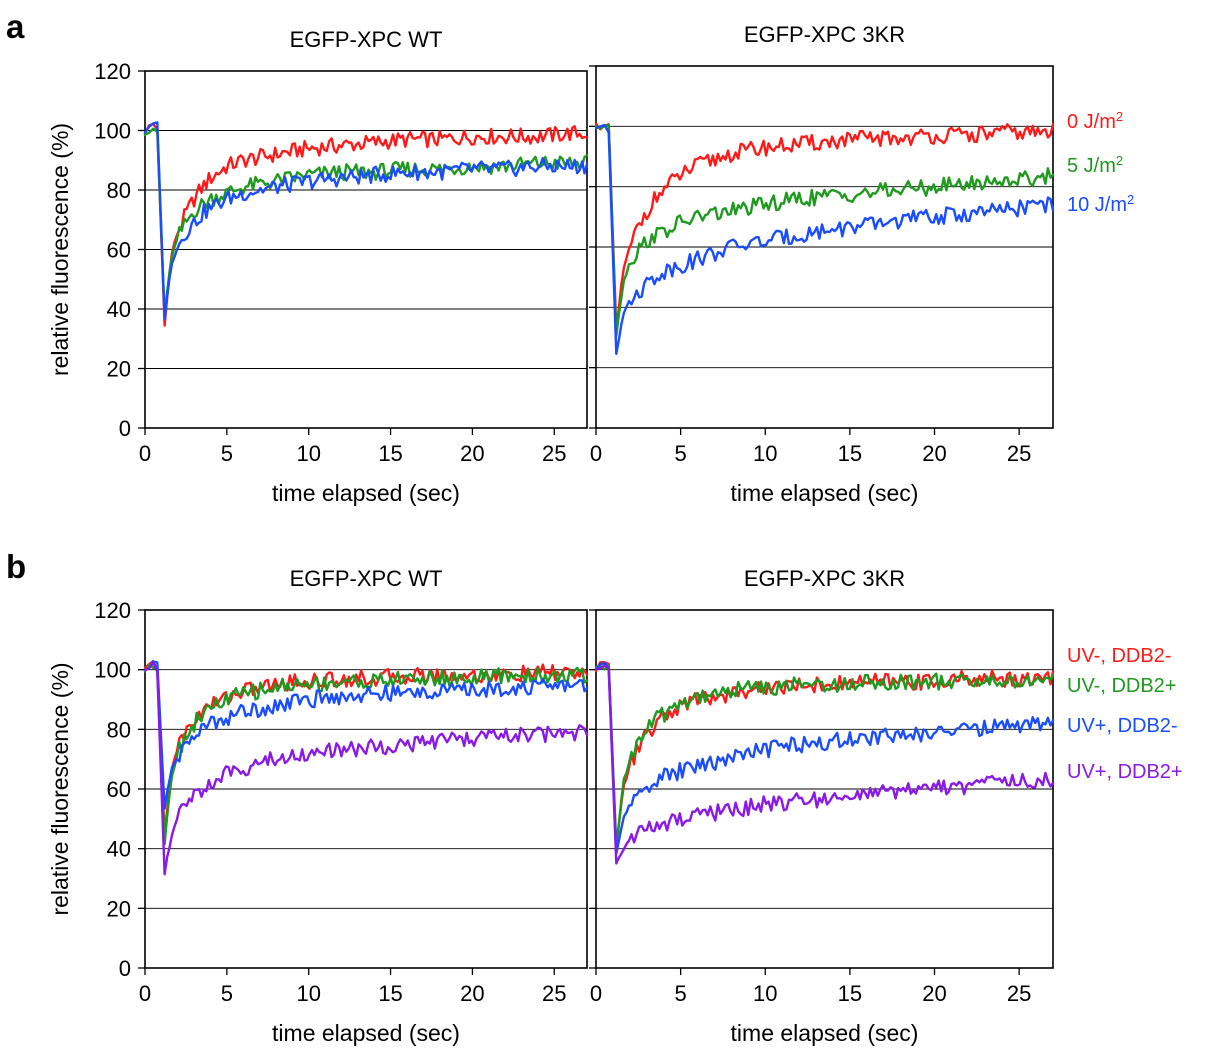 The image size is (1223, 1052). I want to click on legend-entry: 0 J/m2, so click(1095, 121).